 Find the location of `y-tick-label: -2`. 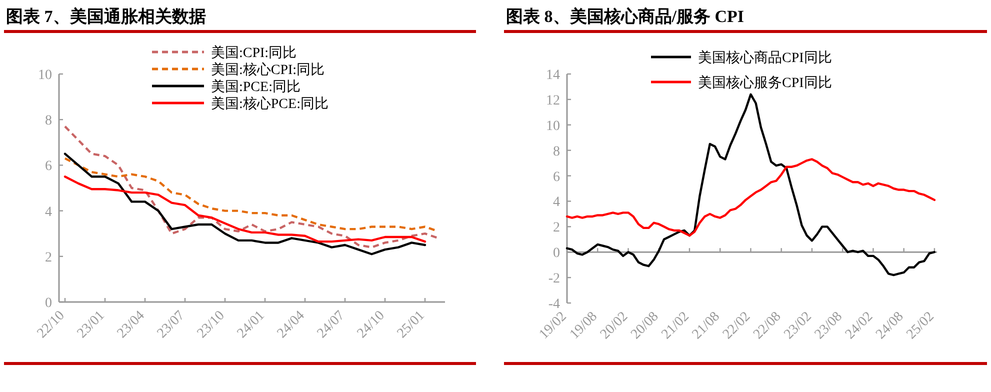

y-tick-label: -2 is located at coordinates (554, 279).